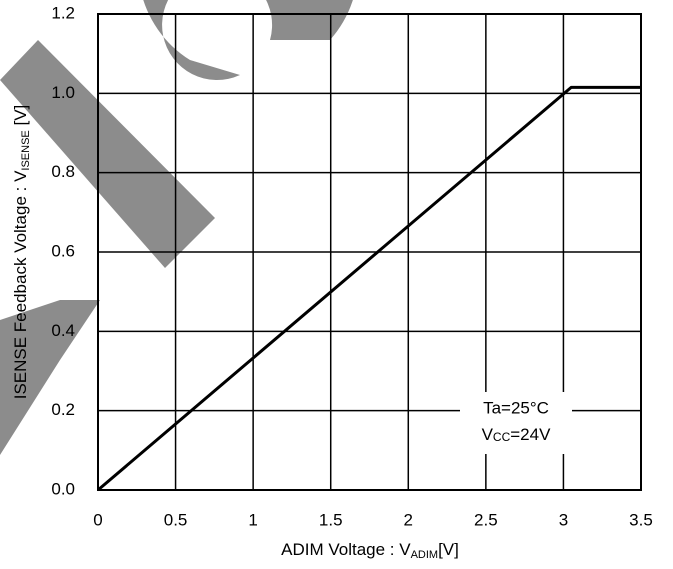 Image resolution: width=673 pixels, height=569 pixels. Describe the element at coordinates (448, 549) in the screenshot. I see `x-axis-label: [V]` at that location.